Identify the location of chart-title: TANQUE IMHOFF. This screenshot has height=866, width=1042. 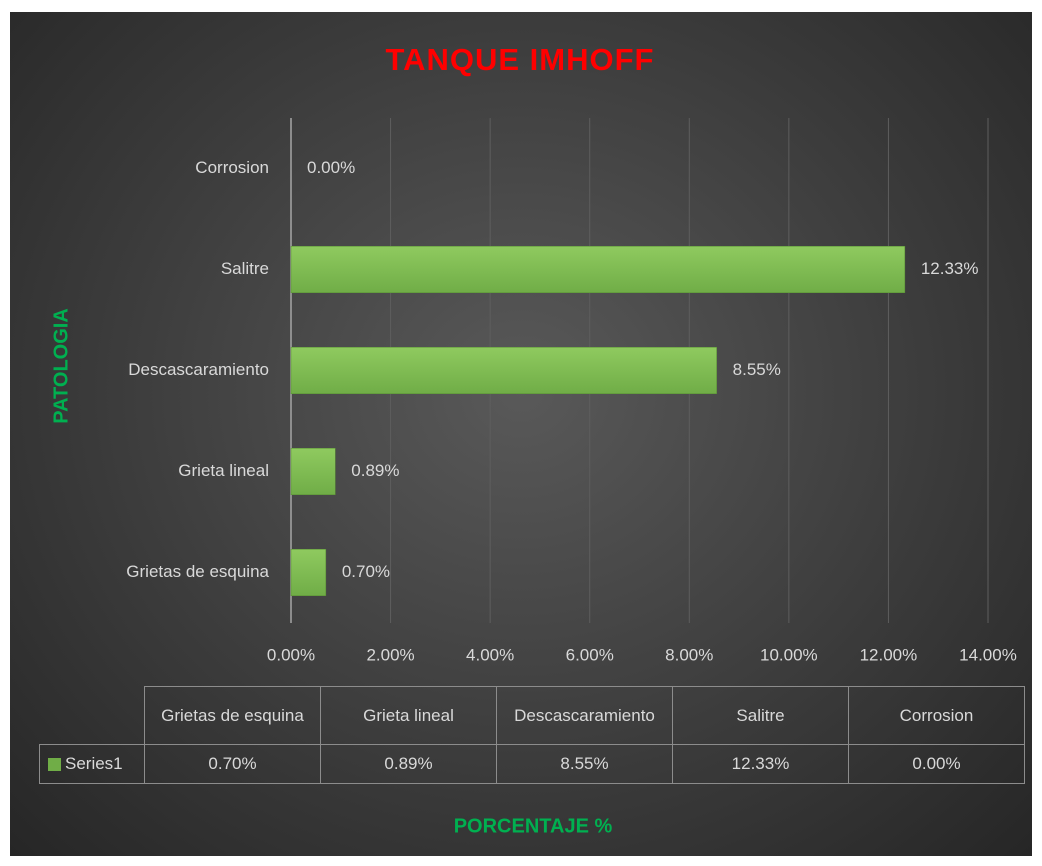
(519, 59).